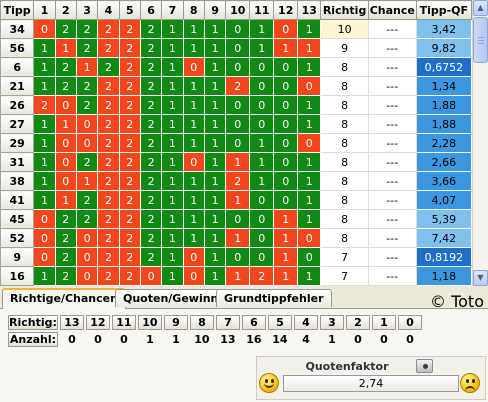  What do you see at coordinates (215, 10) in the screenshot?
I see `column-header: 9` at bounding box center [215, 10].